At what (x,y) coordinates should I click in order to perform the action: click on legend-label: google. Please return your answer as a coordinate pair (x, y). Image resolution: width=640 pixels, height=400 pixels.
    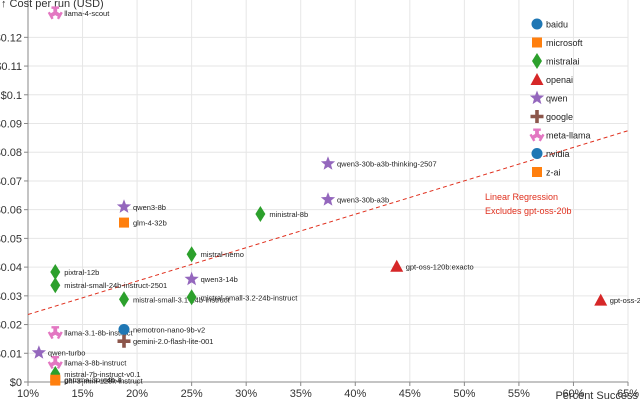
    Looking at the image, I should click on (559, 117).